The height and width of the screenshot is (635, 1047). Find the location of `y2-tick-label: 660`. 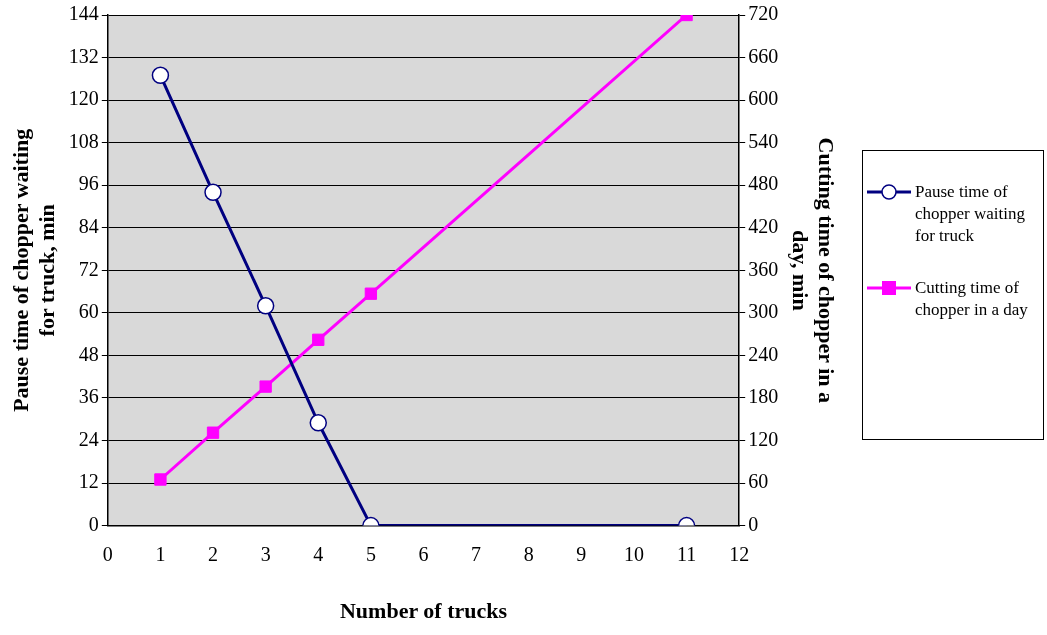

y2-tick-label: 660 is located at coordinates (763, 55).